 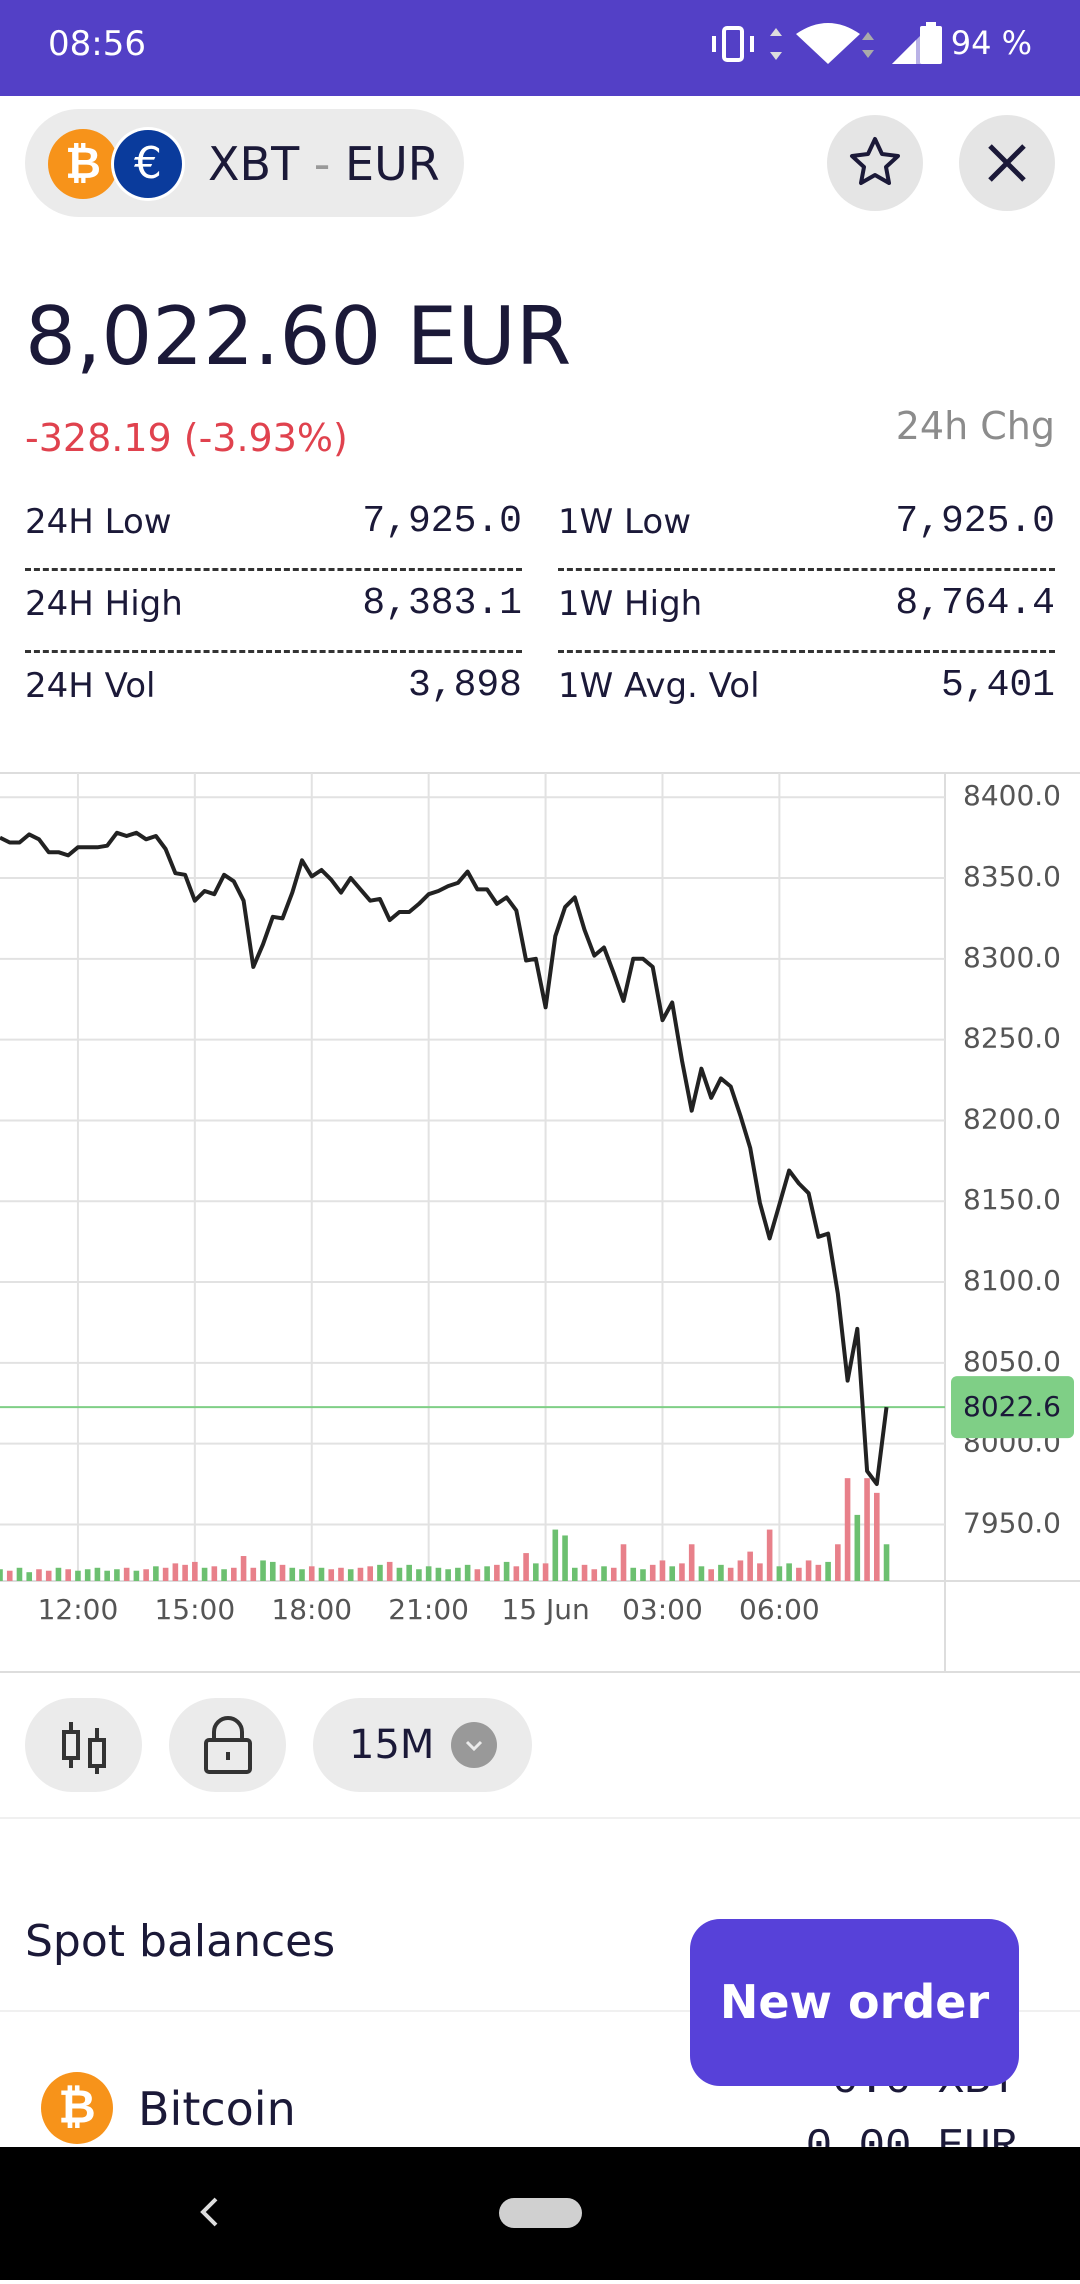 I want to click on quote-icon: €, so click(x=148, y=163).